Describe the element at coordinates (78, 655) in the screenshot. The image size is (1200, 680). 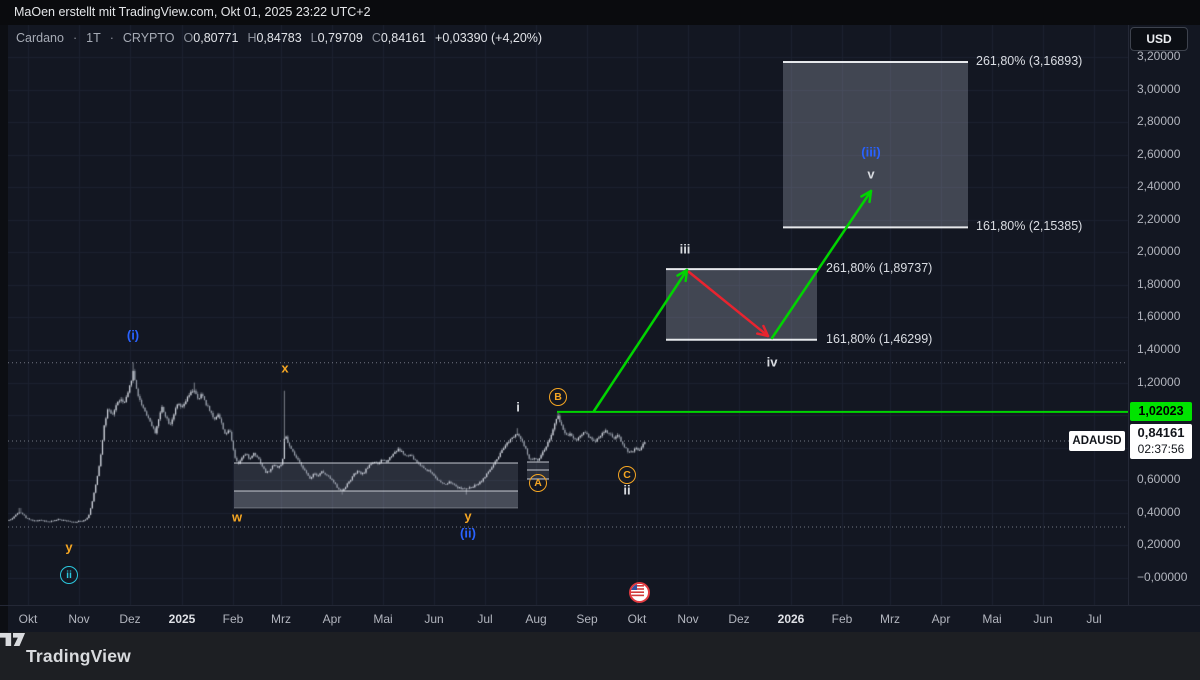
I see `brand-text: TradingView` at that location.